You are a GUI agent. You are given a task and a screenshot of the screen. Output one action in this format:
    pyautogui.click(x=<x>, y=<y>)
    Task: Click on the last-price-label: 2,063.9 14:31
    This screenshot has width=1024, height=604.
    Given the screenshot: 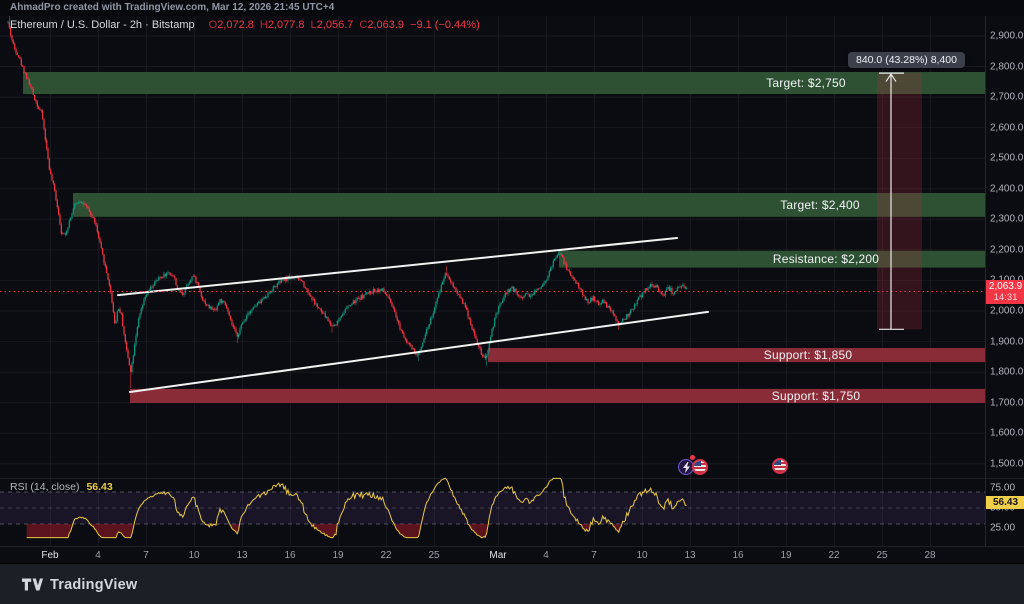 What is the action you would take?
    pyautogui.click(x=1005, y=292)
    